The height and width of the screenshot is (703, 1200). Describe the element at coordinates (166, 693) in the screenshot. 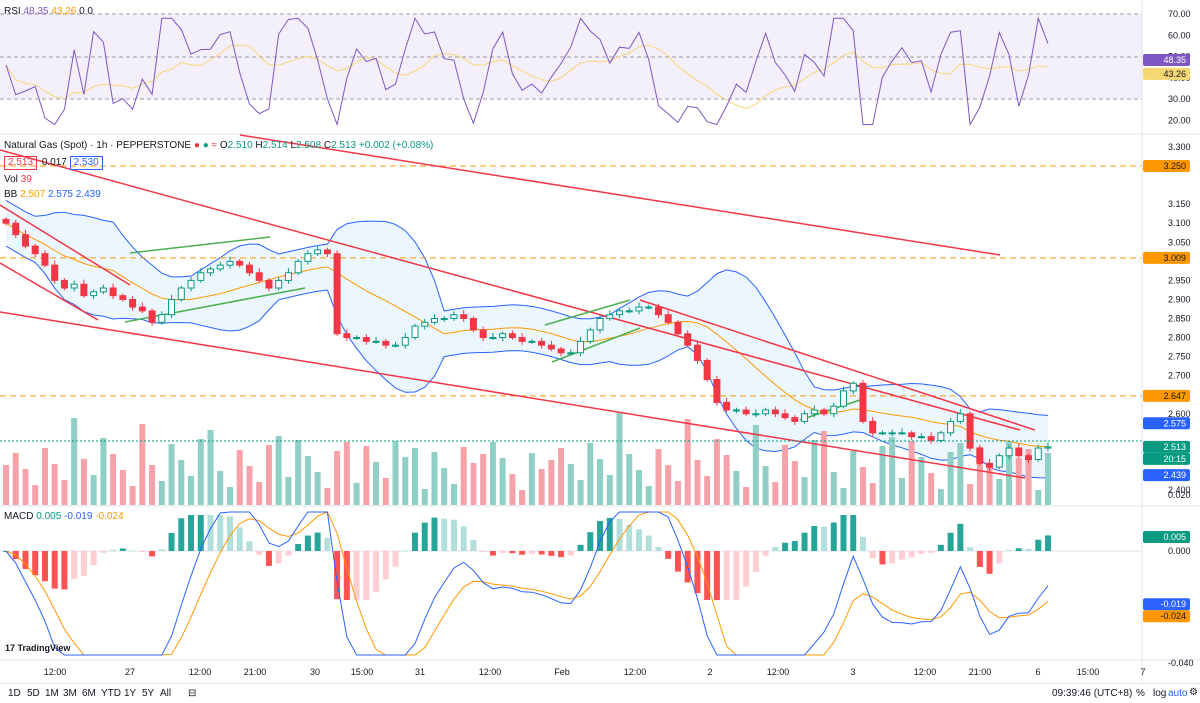

I see `tf-all: All` at that location.